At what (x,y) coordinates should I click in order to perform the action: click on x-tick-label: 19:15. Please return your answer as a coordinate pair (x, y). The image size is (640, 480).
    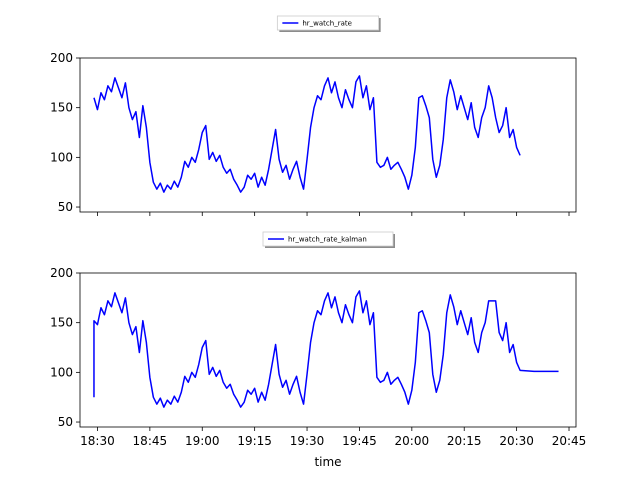
    Looking at the image, I should click on (254, 441).